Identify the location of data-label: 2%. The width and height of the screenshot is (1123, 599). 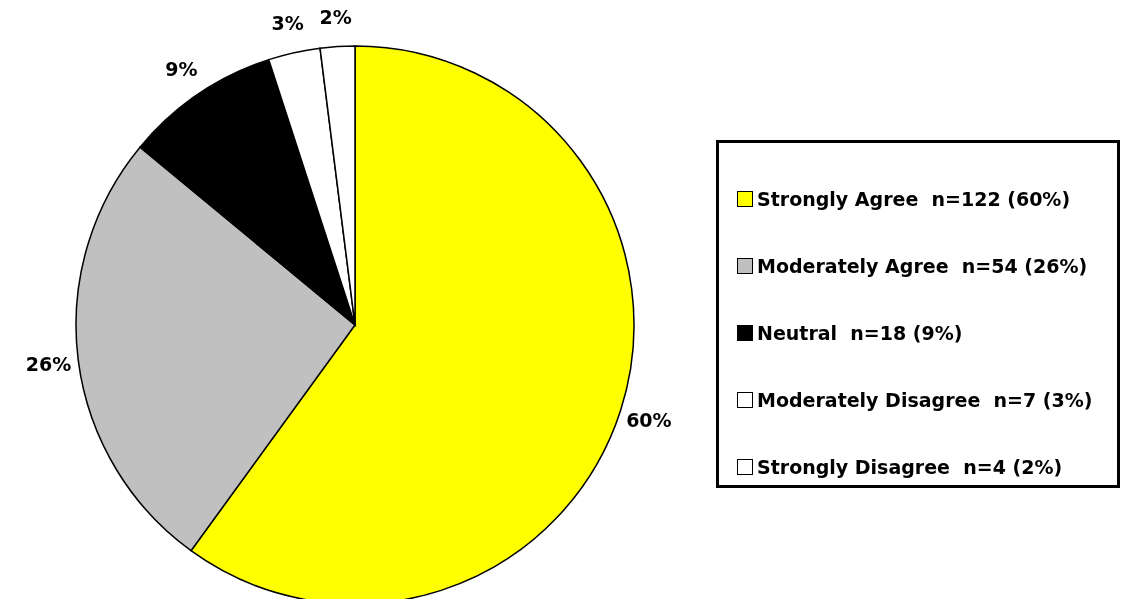
(335, 16).